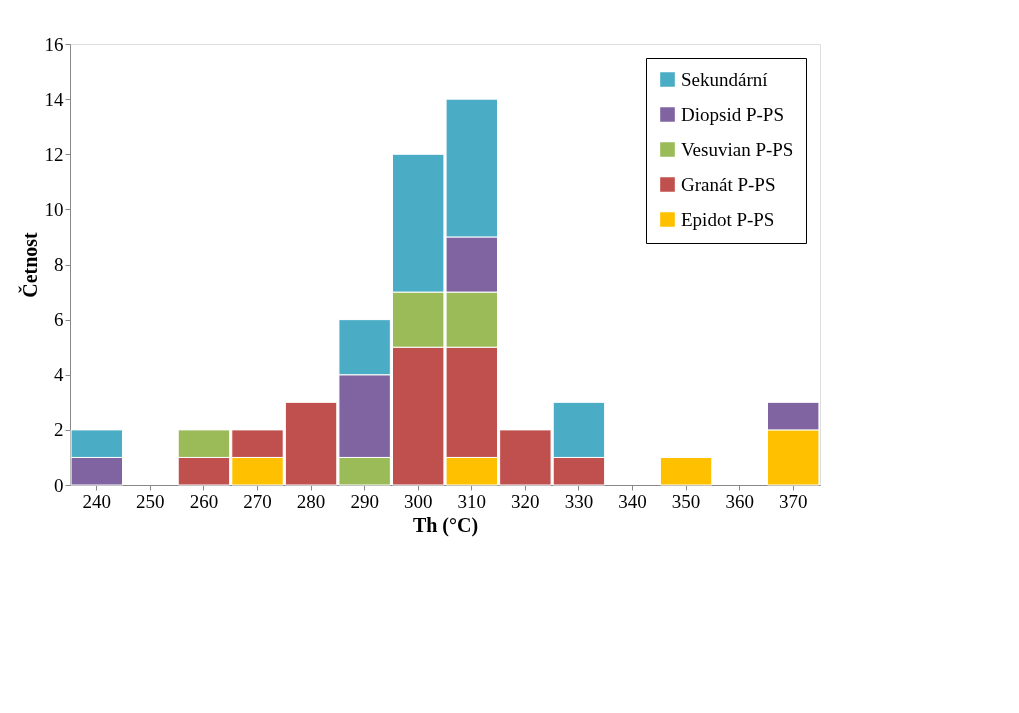  Describe the element at coordinates (728, 219) in the screenshot. I see `legend-label: Epidot P-PS` at that location.